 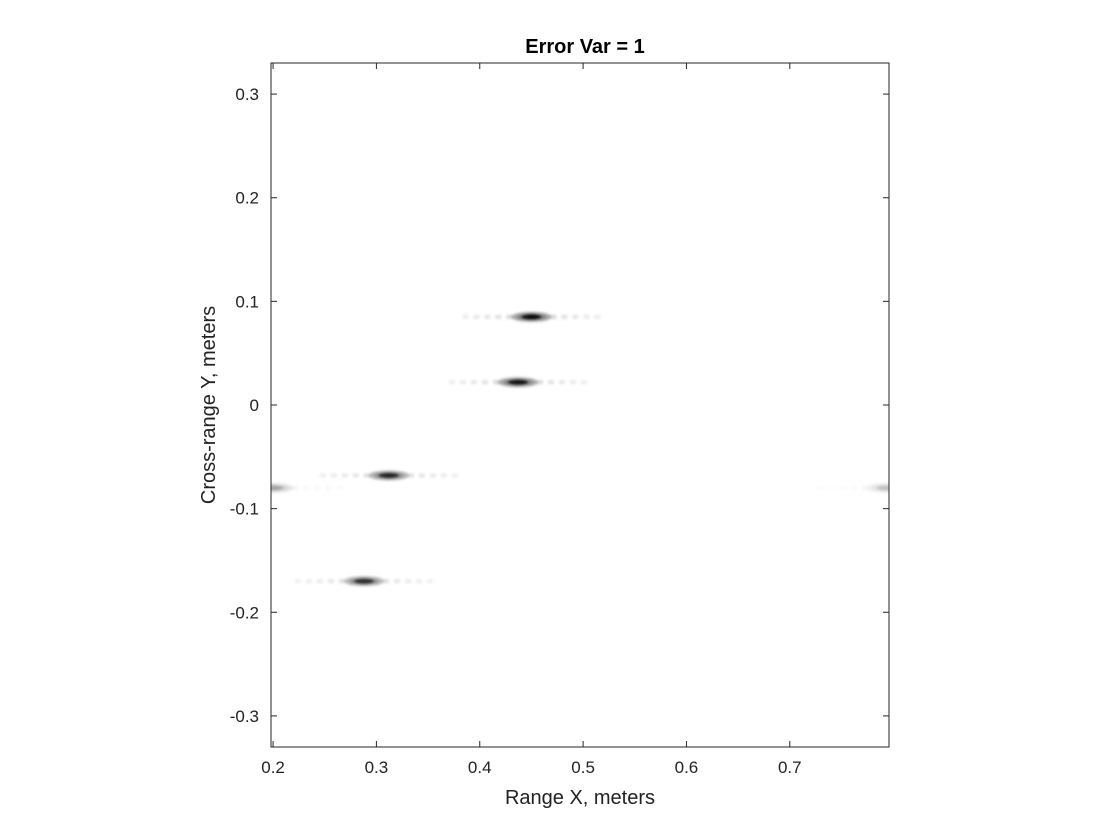 I want to click on y-tick-label: -0.2, so click(x=244, y=612).